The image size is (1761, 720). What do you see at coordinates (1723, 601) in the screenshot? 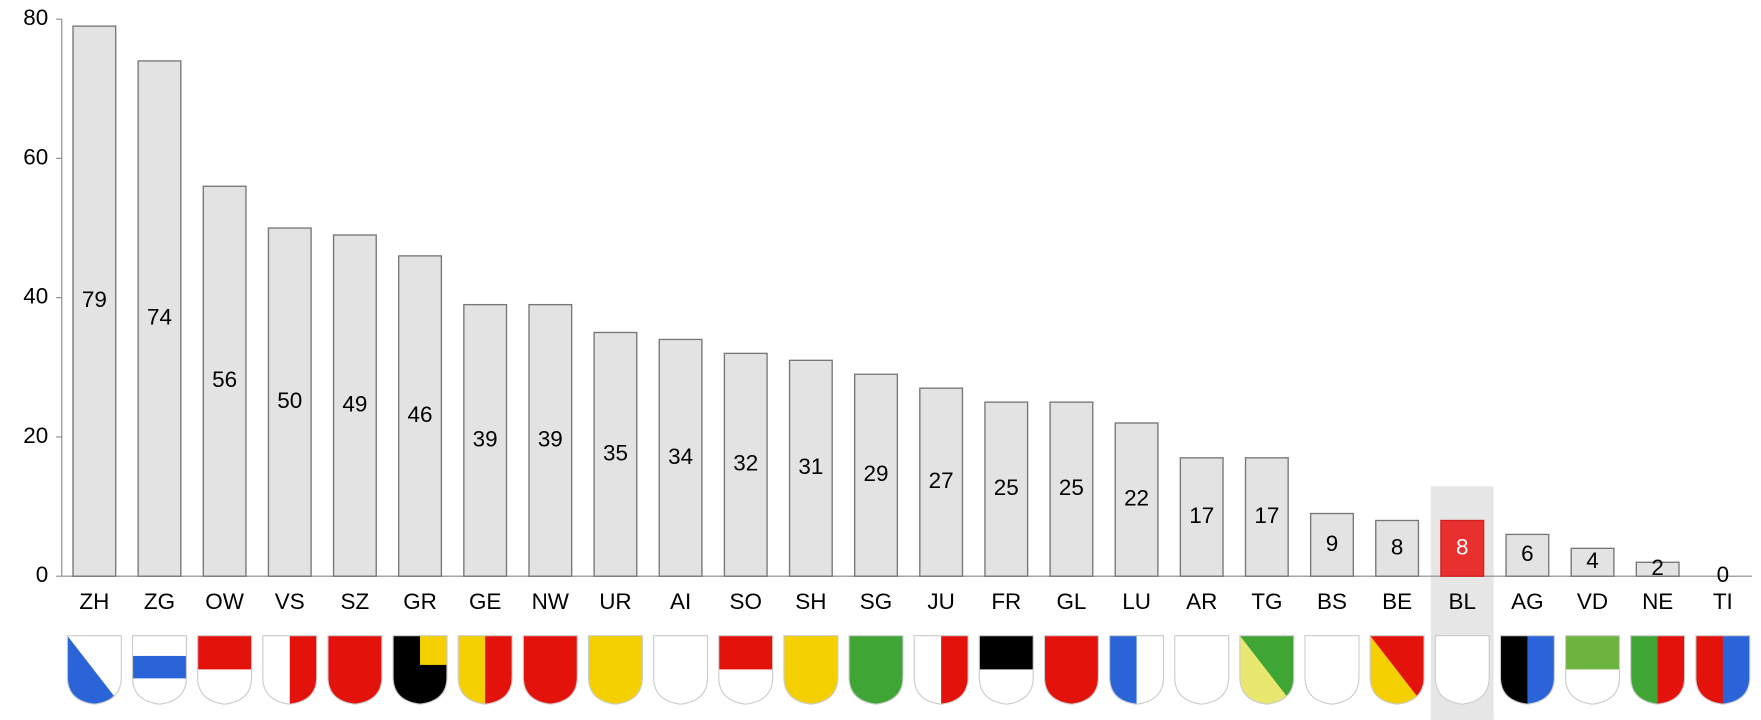
I see `x-tick-label: TI` at bounding box center [1723, 601].